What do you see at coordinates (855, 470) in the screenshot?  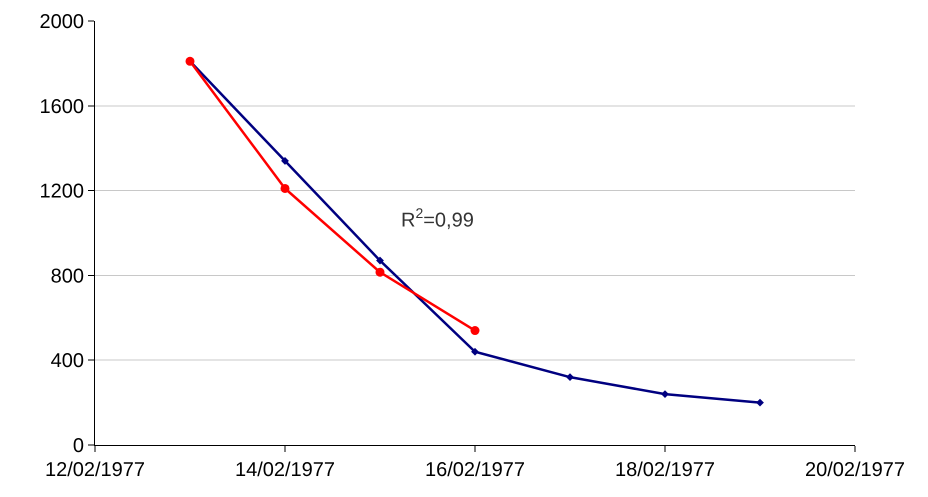 I see `x-tick-label: 20/02/1977` at bounding box center [855, 470].